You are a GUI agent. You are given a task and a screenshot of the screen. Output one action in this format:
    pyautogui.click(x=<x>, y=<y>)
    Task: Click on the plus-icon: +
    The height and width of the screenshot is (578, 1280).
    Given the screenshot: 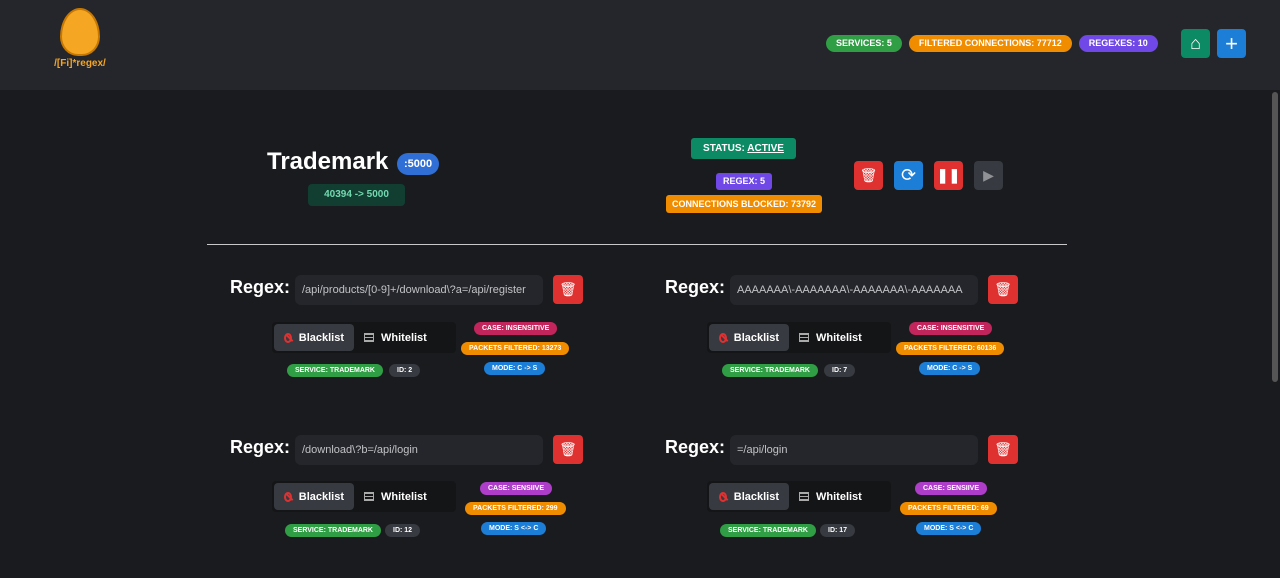 What is the action you would take?
    pyautogui.click(x=1231, y=43)
    